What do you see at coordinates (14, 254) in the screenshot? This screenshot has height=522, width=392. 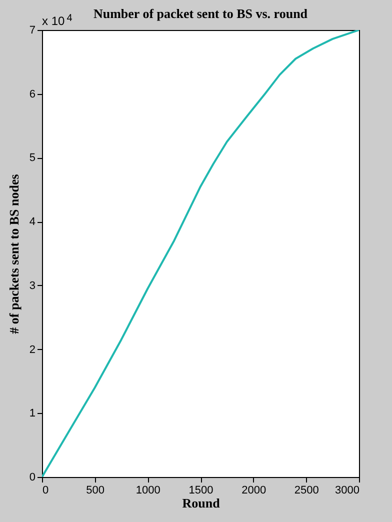 I see `y-axis-title: # of packets sent to BS nodes` at bounding box center [14, 254].